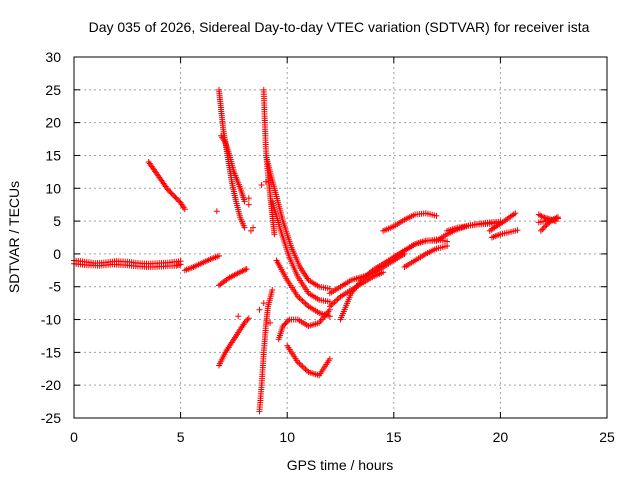  What do you see at coordinates (607, 437) in the screenshot?
I see `x-tick-label: 25` at bounding box center [607, 437].